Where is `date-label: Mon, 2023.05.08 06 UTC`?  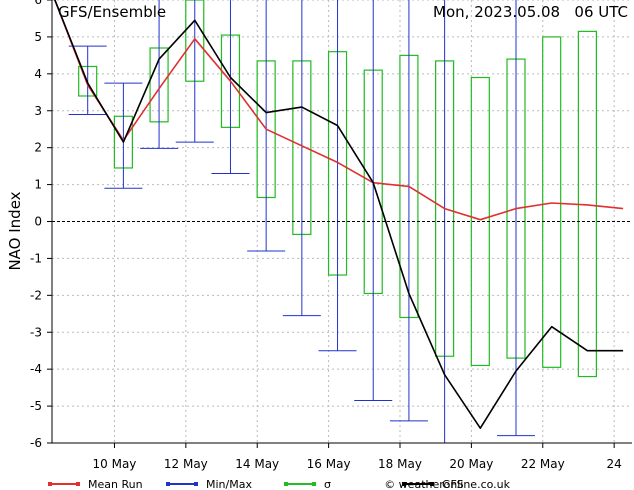 date-label: Mon, 2023.05.08 06 UTC is located at coordinates (530, 12).